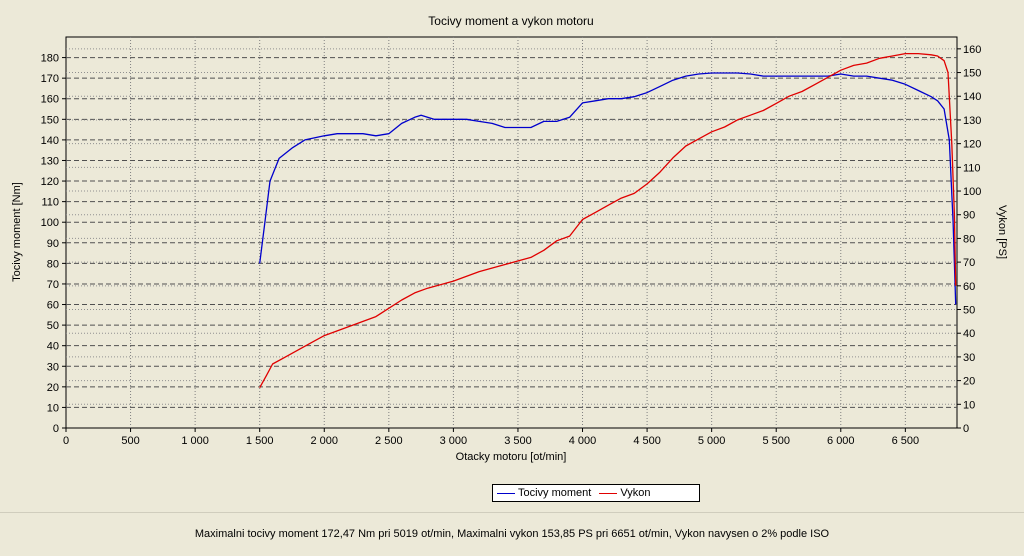  I want to click on y-right-tick-label: 70, so click(969, 263).